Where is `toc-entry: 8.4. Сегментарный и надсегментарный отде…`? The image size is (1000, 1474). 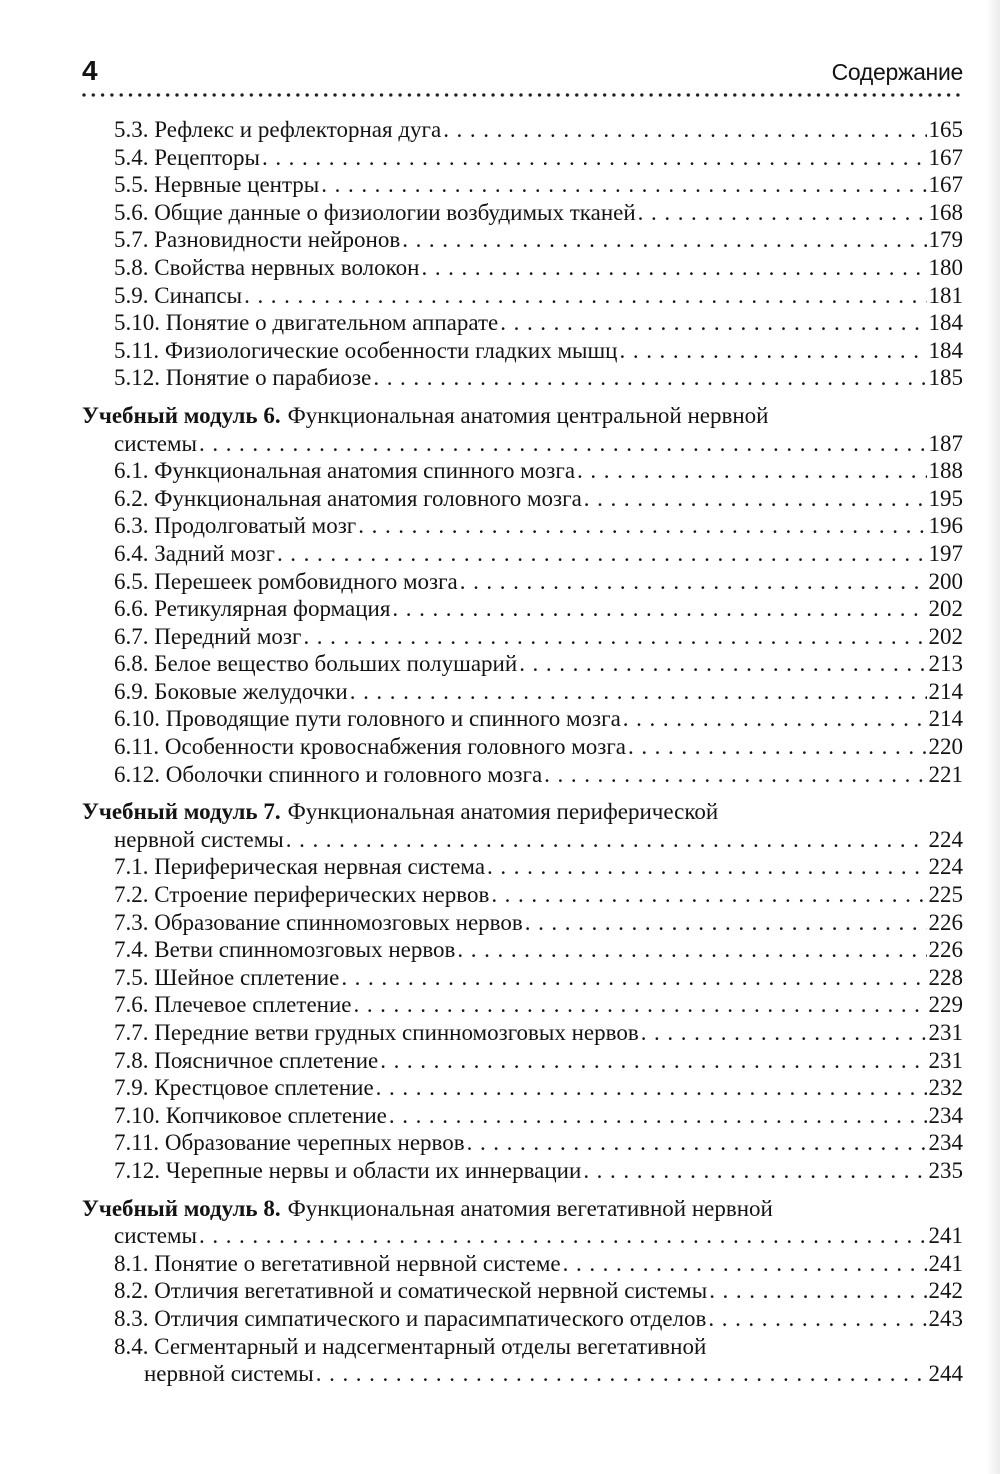 toc-entry: 8.4. Сегментарный и надсегментарный отде… is located at coordinates (522, 1347).